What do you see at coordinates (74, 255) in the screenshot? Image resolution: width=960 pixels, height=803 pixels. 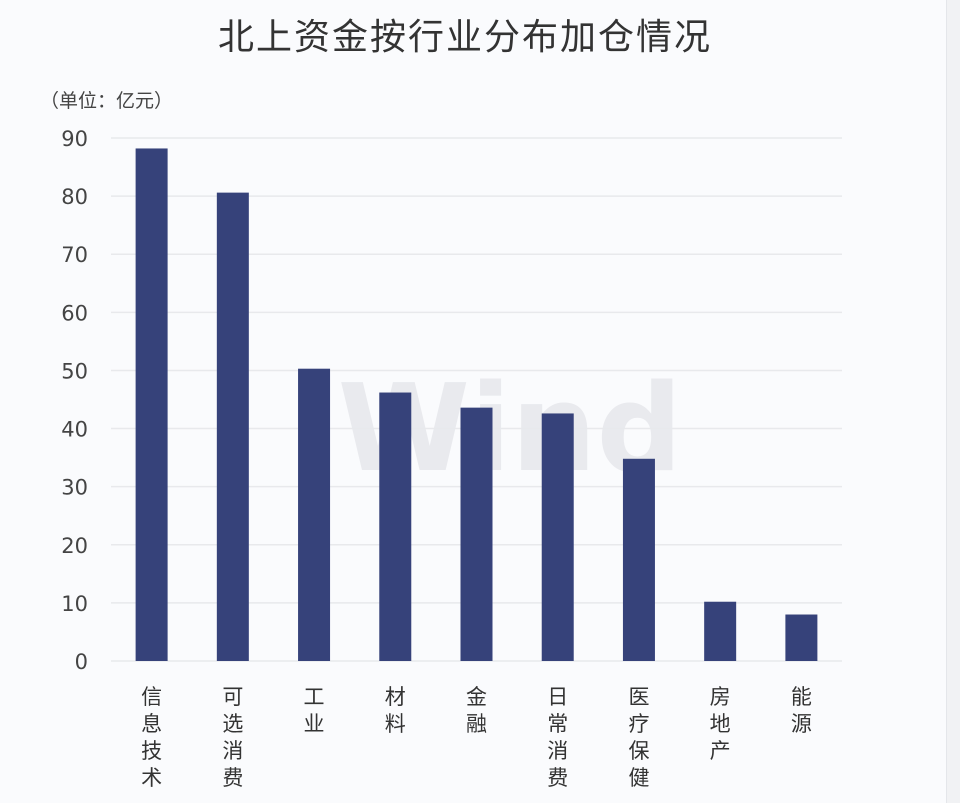 I see `y-tick-label: 70` at bounding box center [74, 255].